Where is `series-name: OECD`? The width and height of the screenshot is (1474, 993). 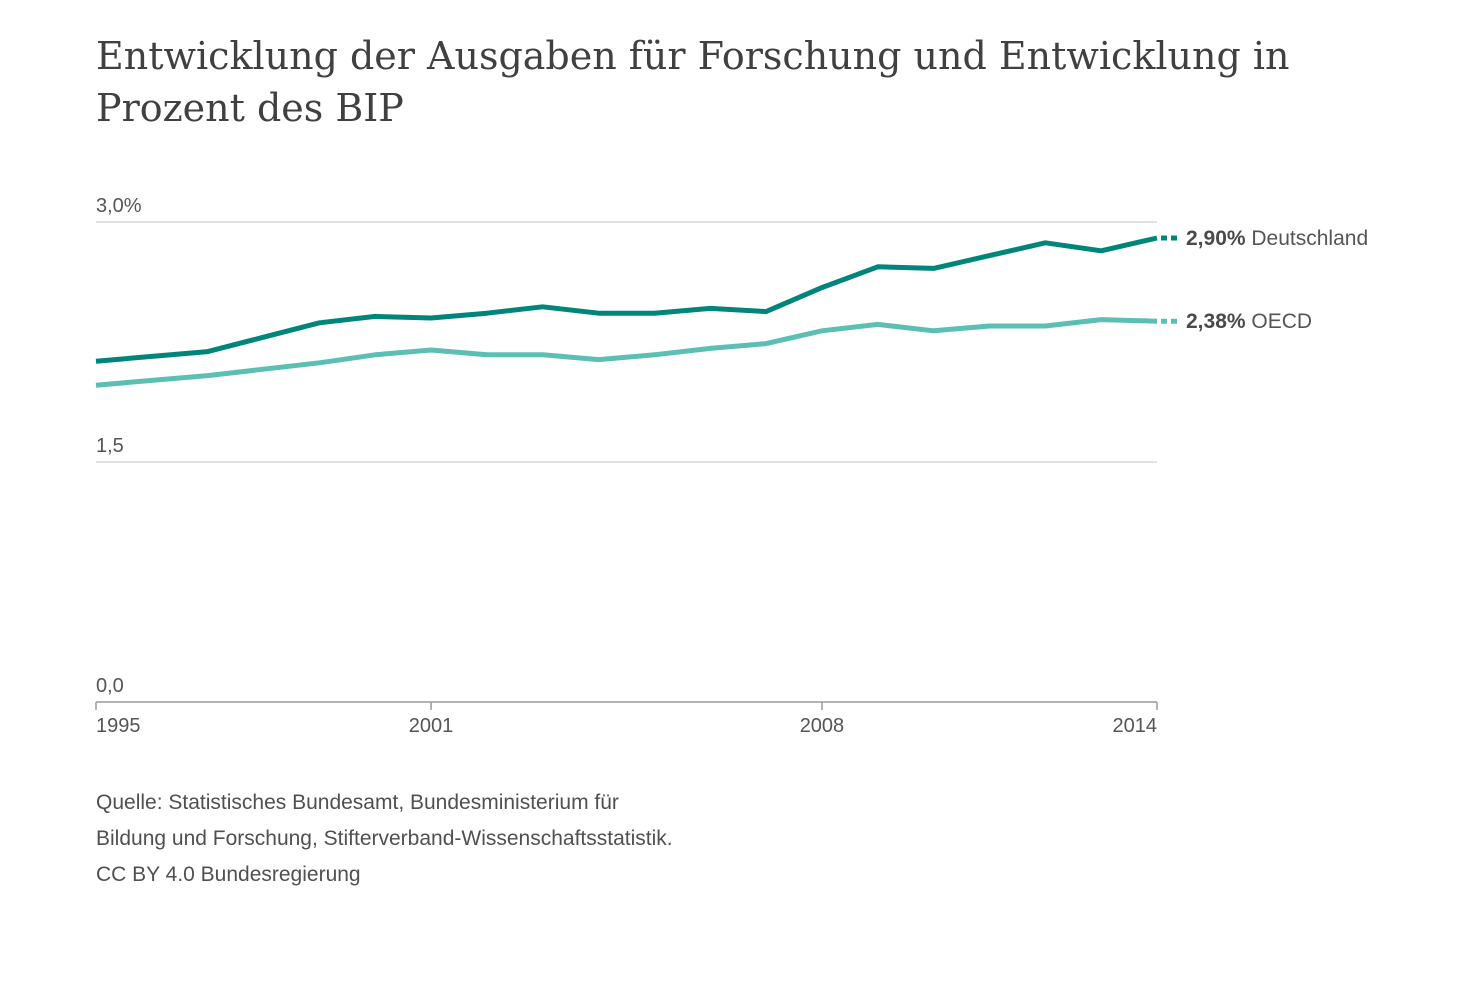
series-name: OECD is located at coordinates (1279, 321).